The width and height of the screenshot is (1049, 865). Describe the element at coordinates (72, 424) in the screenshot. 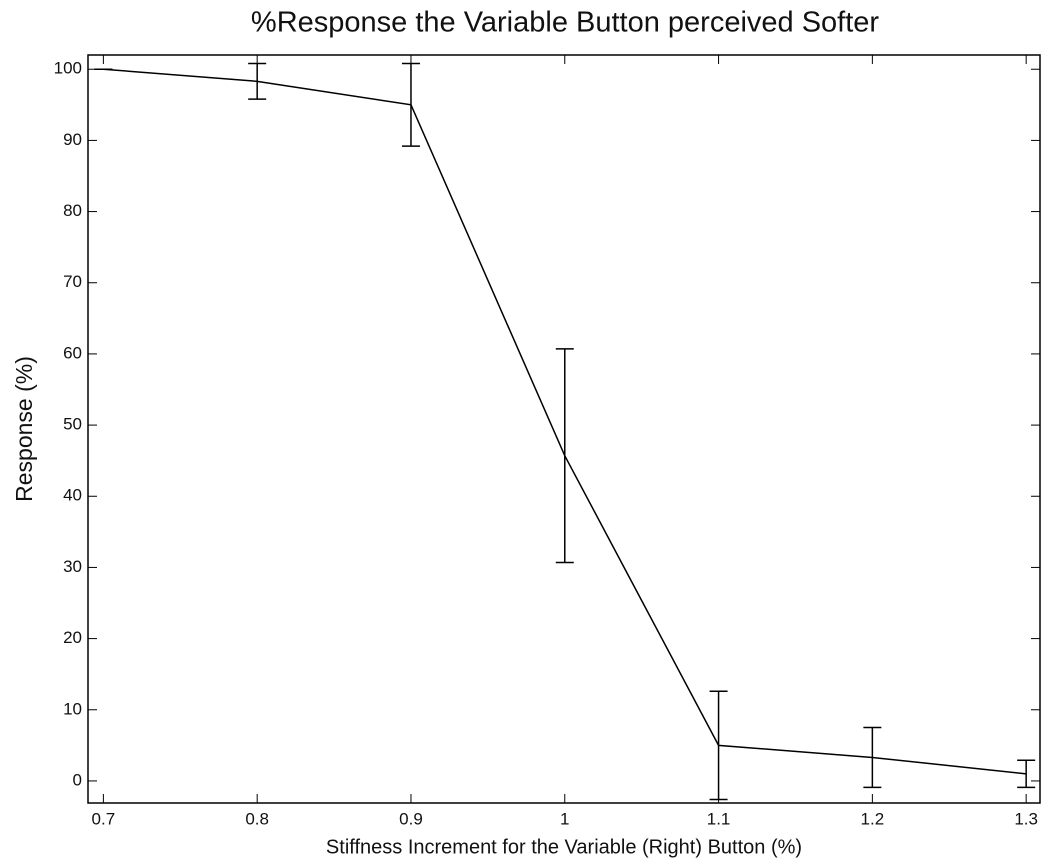

I see `y-tick-label: 50` at that location.